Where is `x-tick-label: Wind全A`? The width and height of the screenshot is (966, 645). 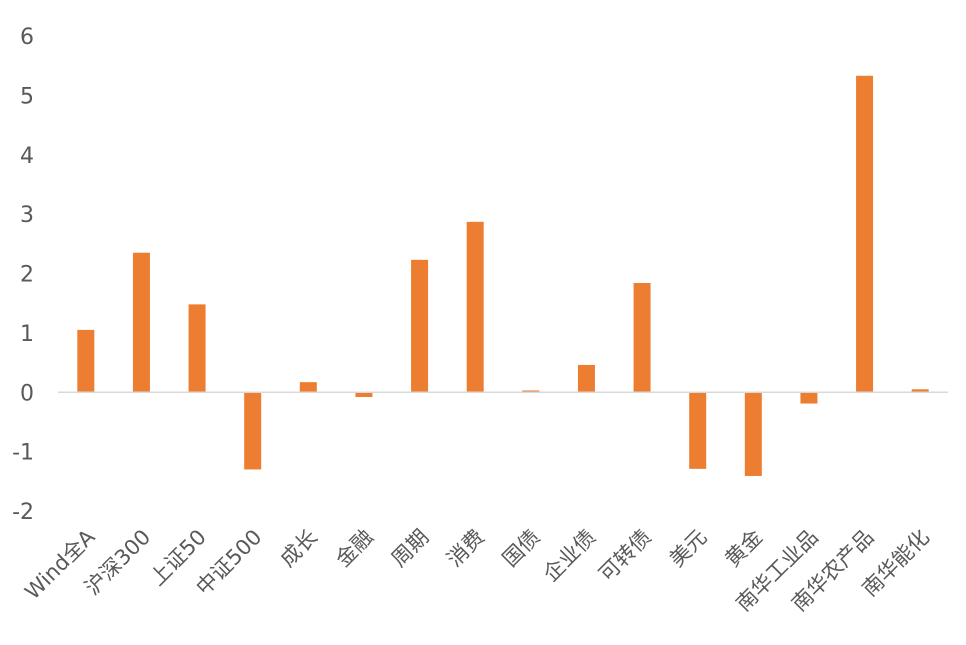 x-tick-label: Wind全A is located at coordinates (60, 564).